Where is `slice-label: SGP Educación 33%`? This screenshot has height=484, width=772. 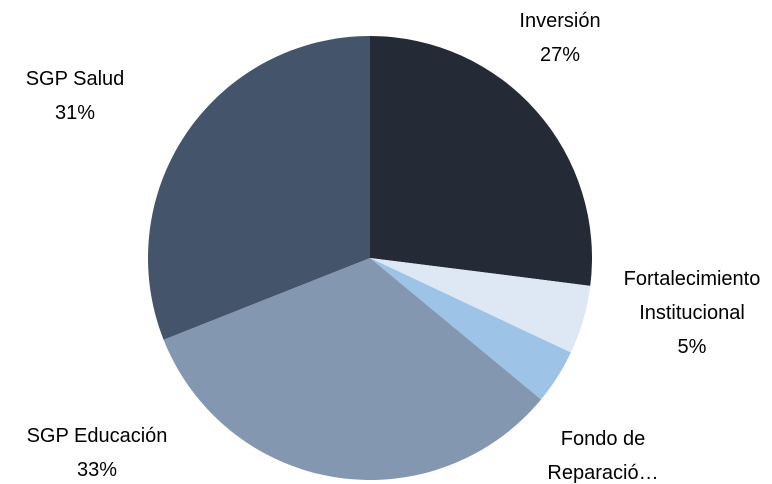
slice-label: SGP Educación 33% is located at coordinates (97, 451).